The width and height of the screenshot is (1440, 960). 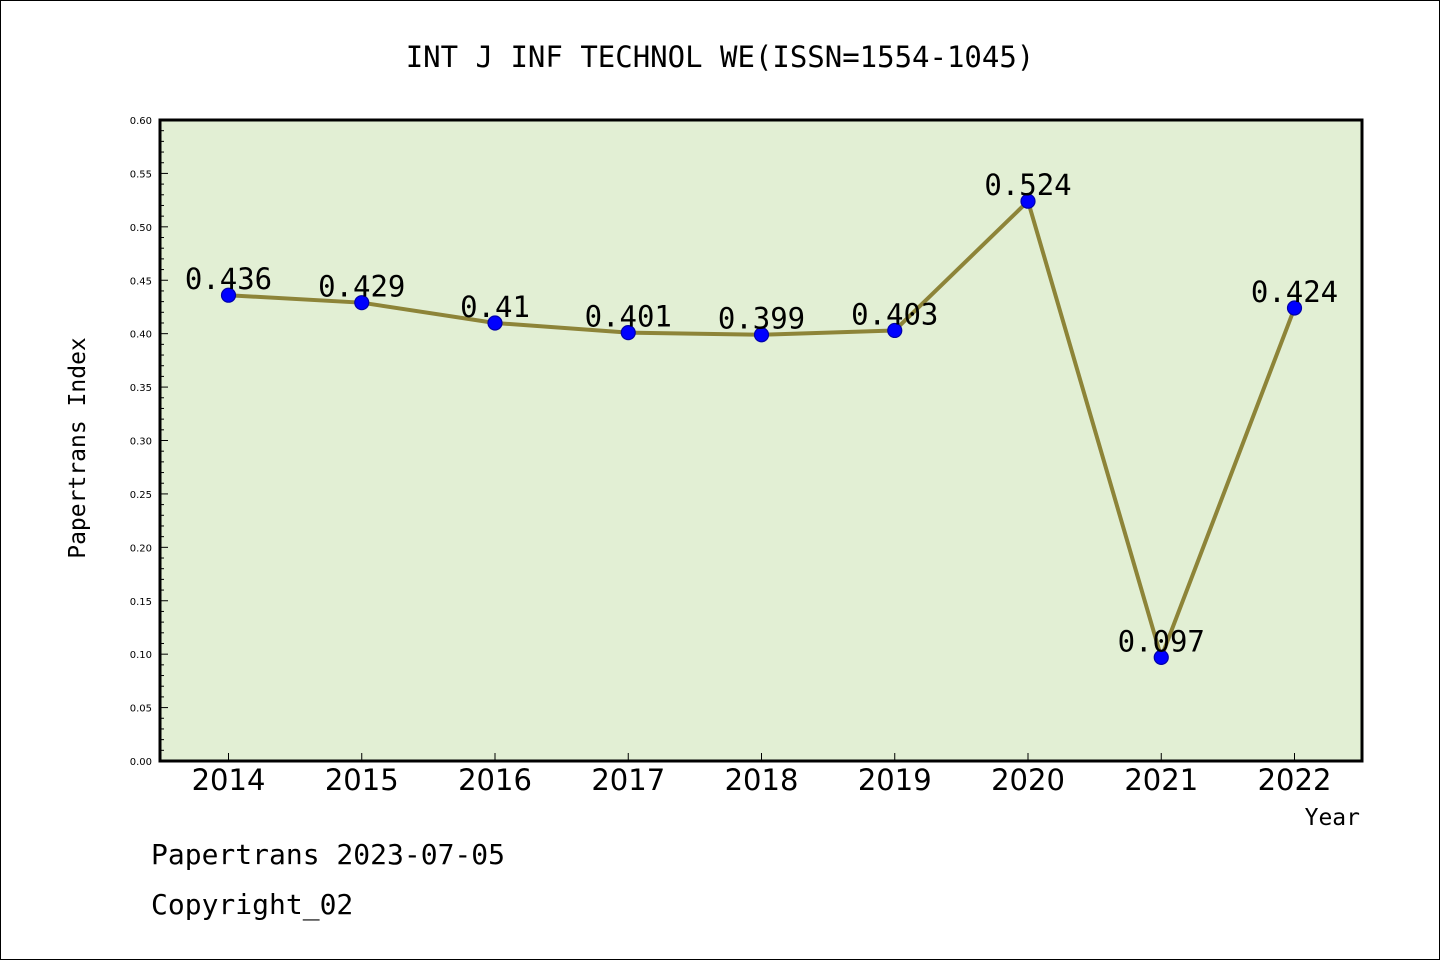 I want to click on data-label: 0.097, so click(x=1161, y=641).